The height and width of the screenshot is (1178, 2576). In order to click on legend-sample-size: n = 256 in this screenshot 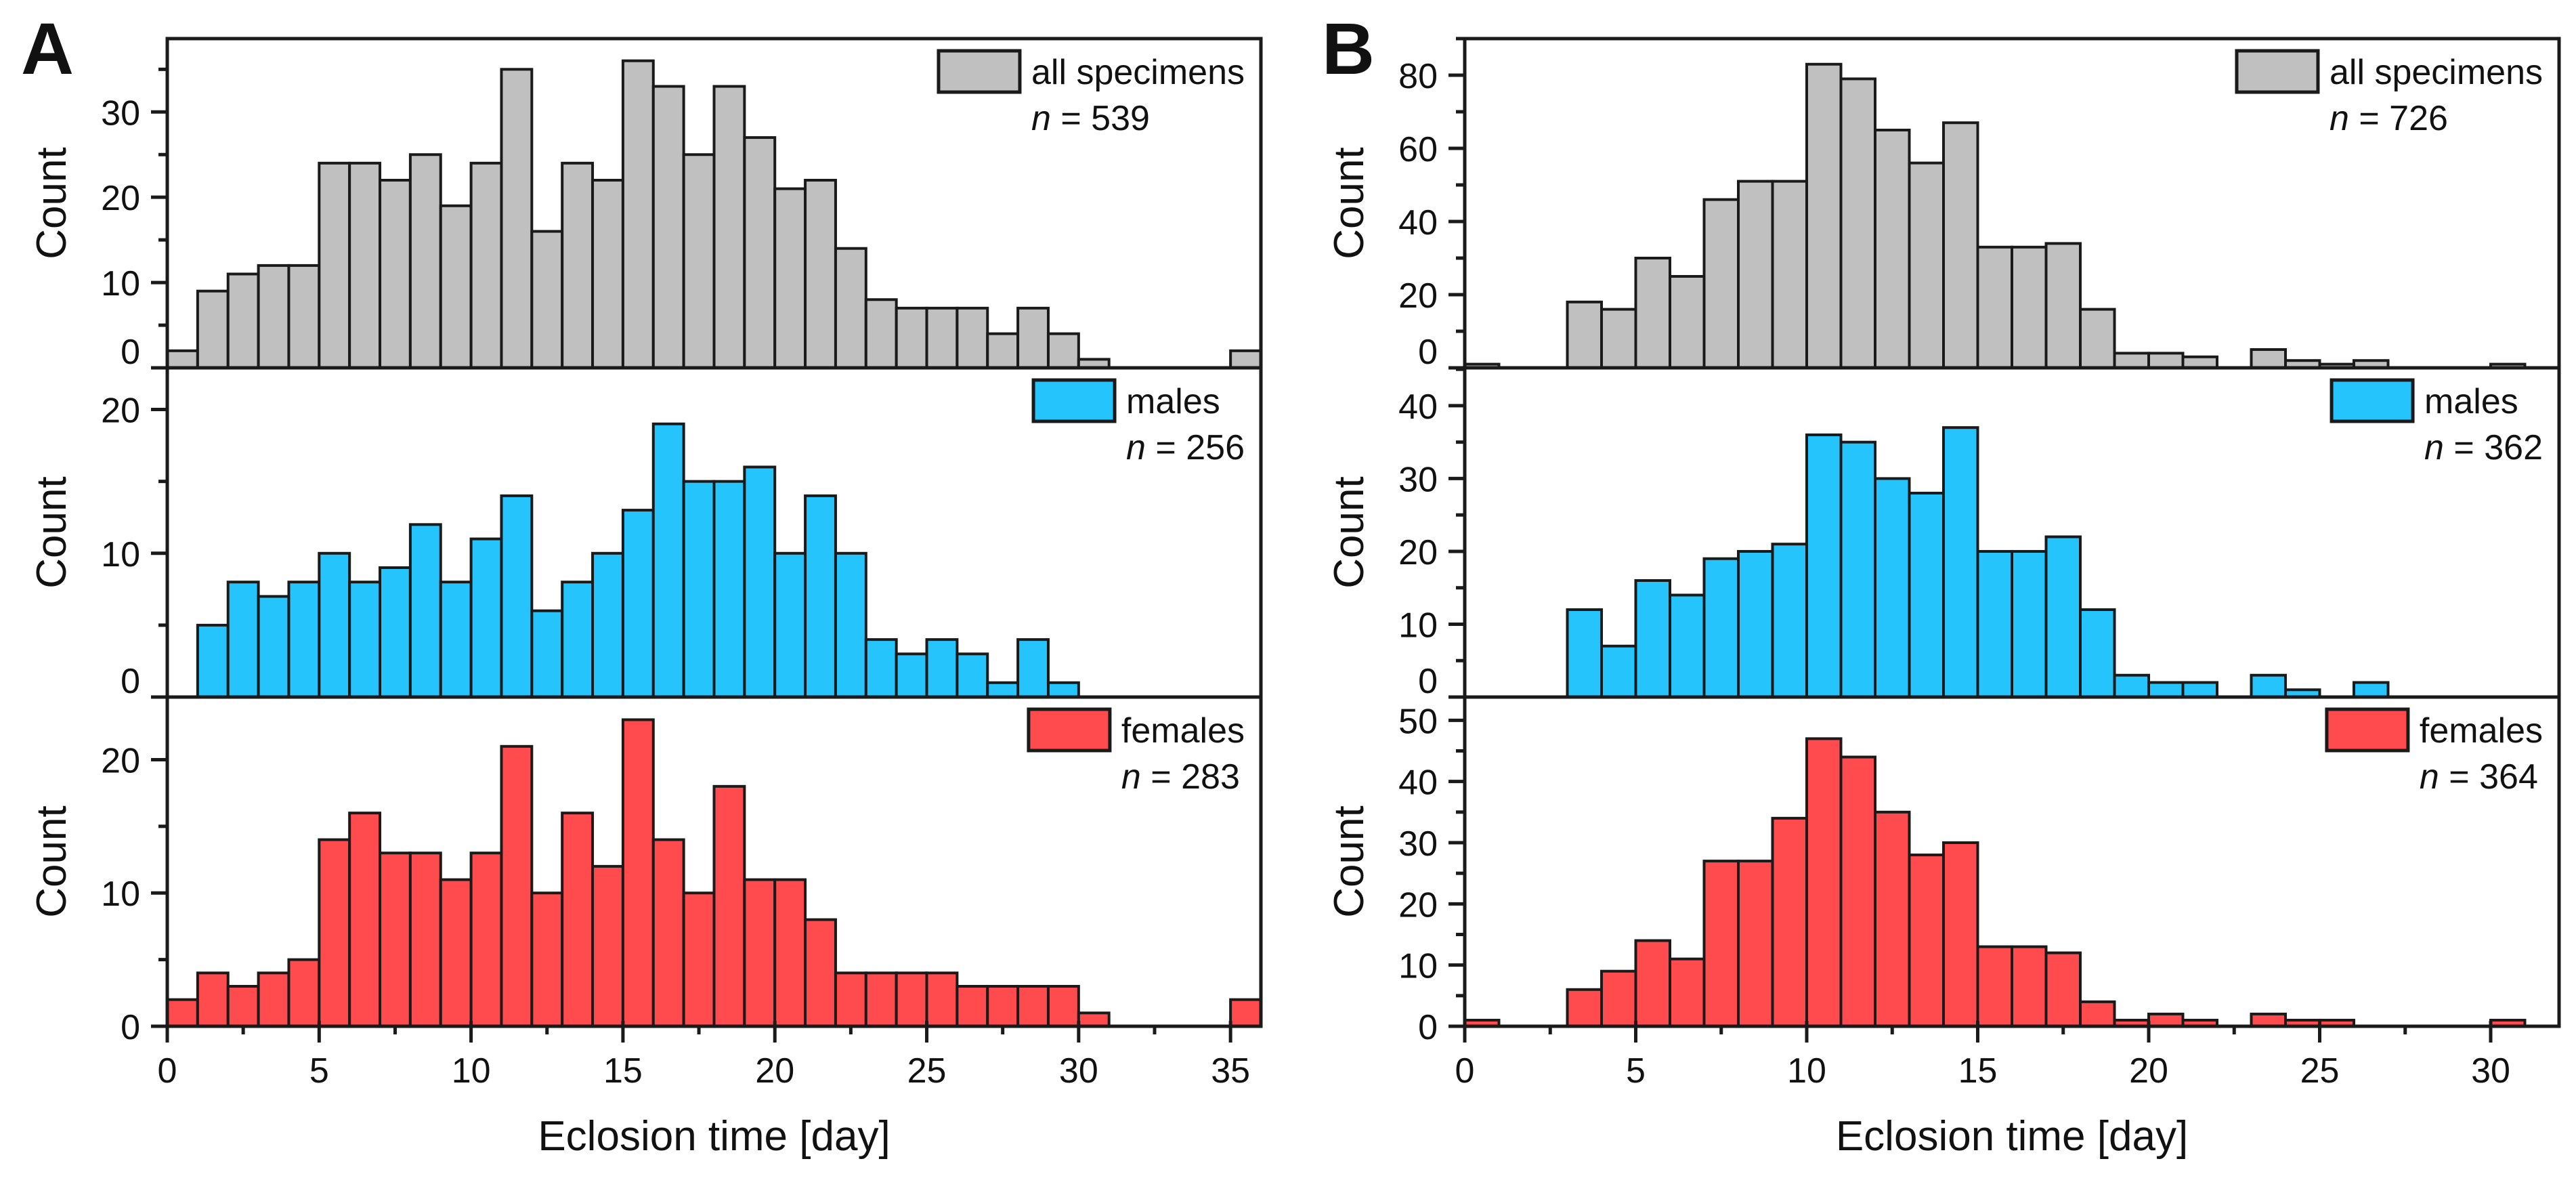, I will do `click(1185, 447)`.